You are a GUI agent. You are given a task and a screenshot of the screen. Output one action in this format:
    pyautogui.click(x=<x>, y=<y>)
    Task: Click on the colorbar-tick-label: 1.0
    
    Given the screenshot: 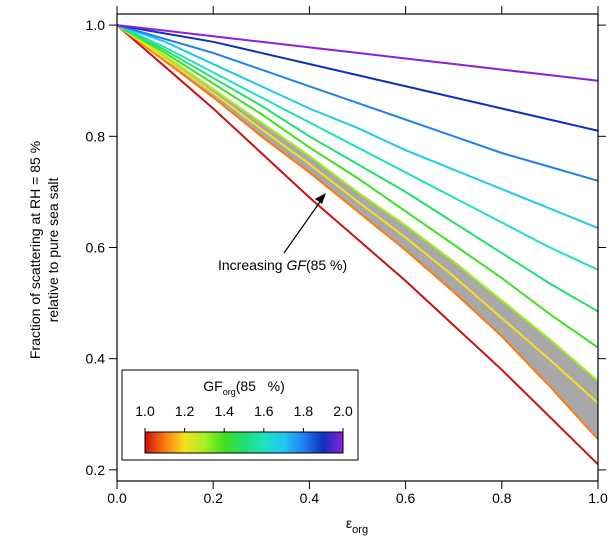 What is the action you would take?
    pyautogui.click(x=145, y=411)
    